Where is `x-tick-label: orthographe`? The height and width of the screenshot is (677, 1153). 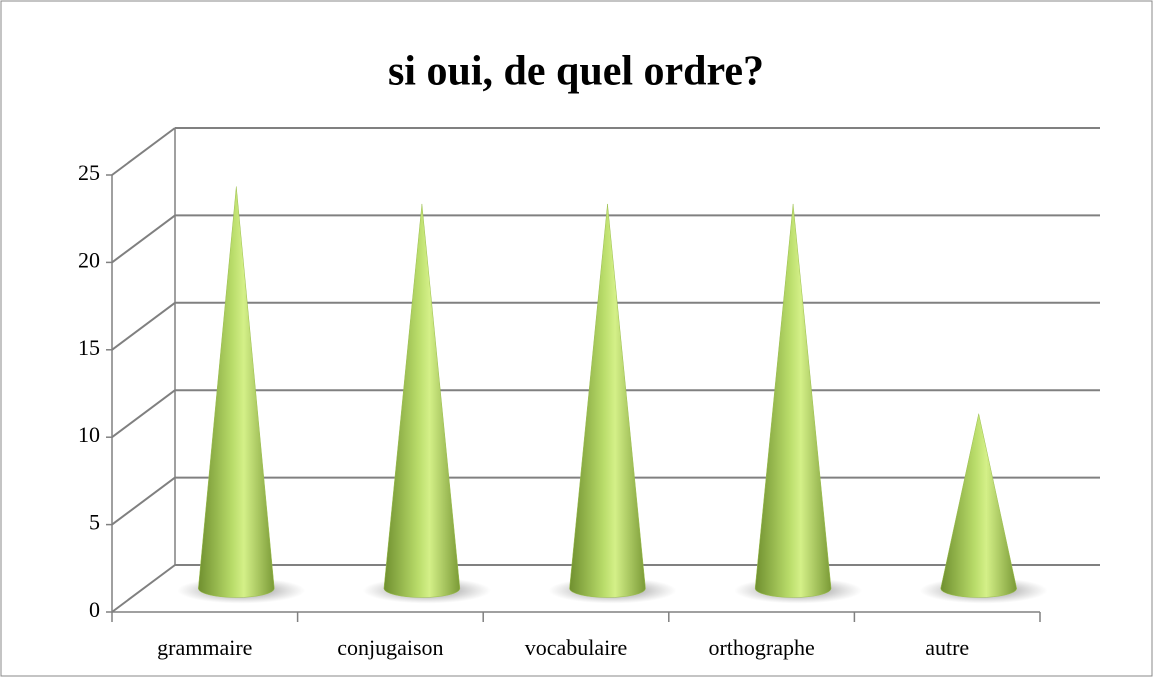 x-tick-label: orthographe is located at coordinates (761, 647).